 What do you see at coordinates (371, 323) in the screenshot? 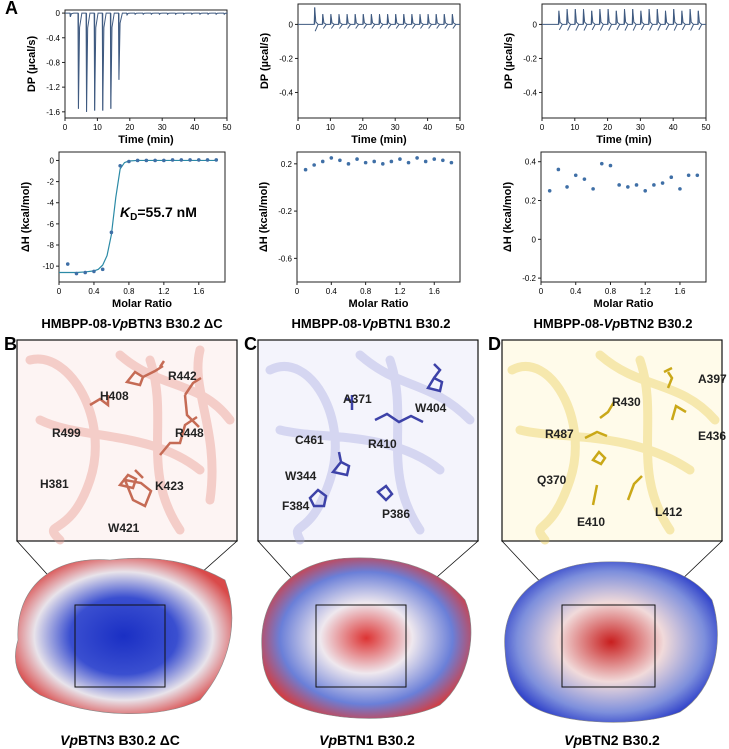
I see `itc-title-btn1: HMBPP-08-VpBTN1 B30.2` at bounding box center [371, 323].